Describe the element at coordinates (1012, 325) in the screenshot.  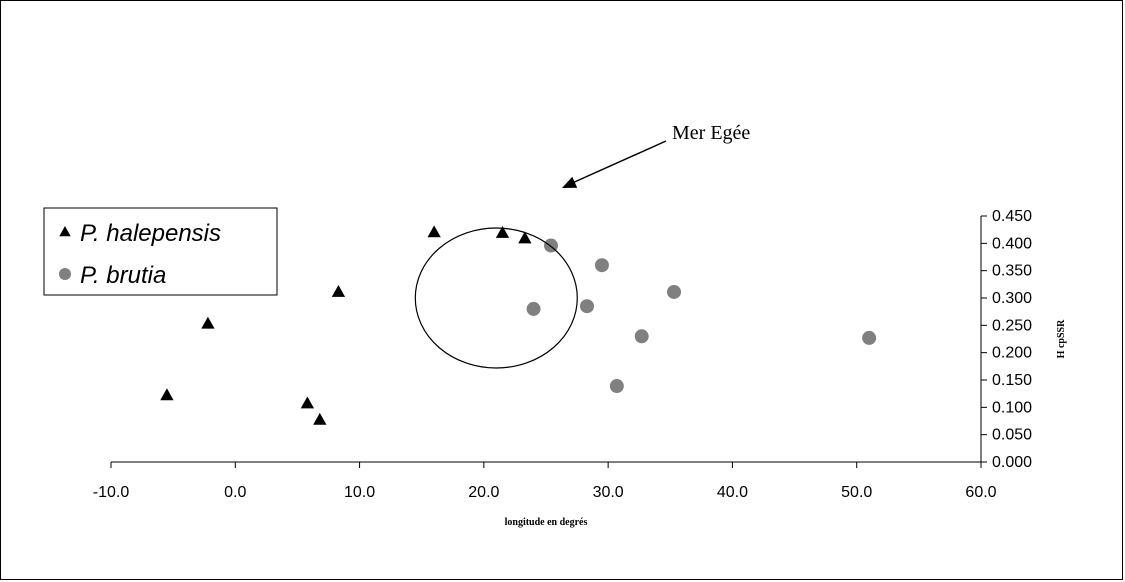
I see `y-tick-label: 0.250` at that location.